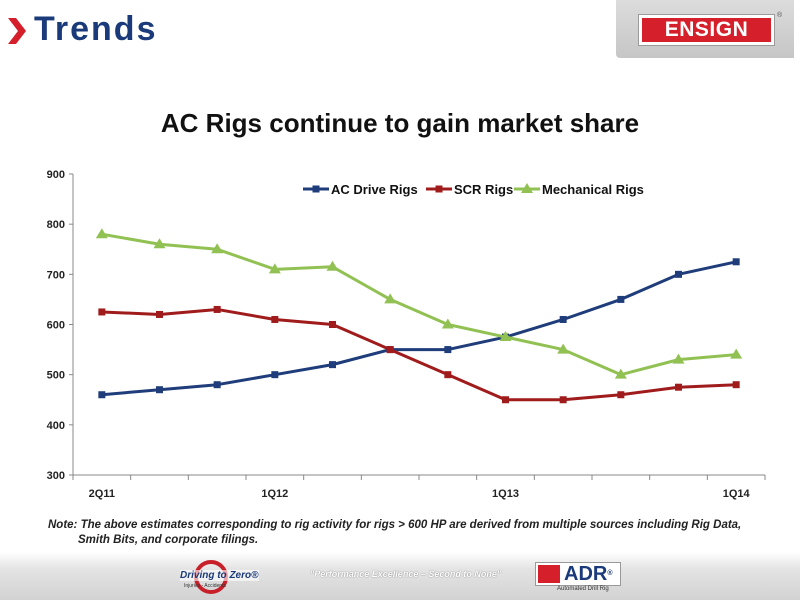 The width and height of the screenshot is (800, 600). I want to click on legend-label: SCR Rigs, so click(483, 189).